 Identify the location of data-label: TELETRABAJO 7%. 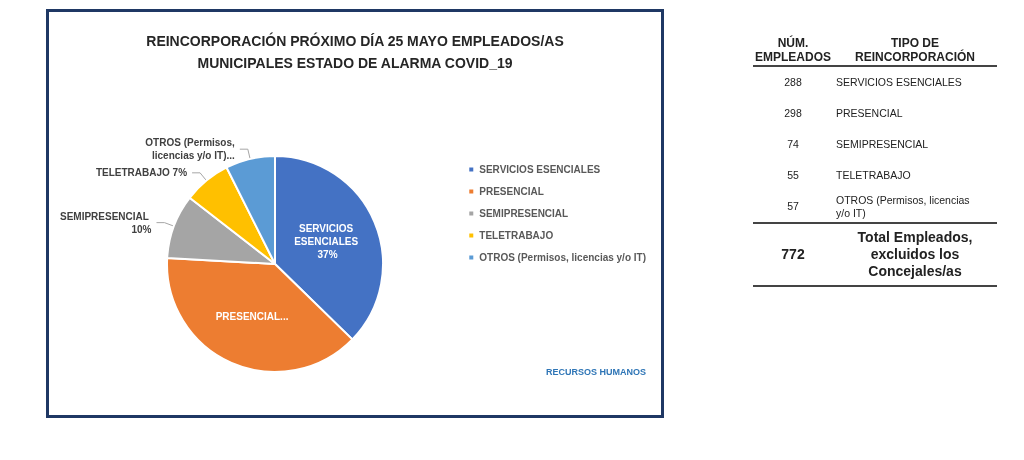
(141, 173).